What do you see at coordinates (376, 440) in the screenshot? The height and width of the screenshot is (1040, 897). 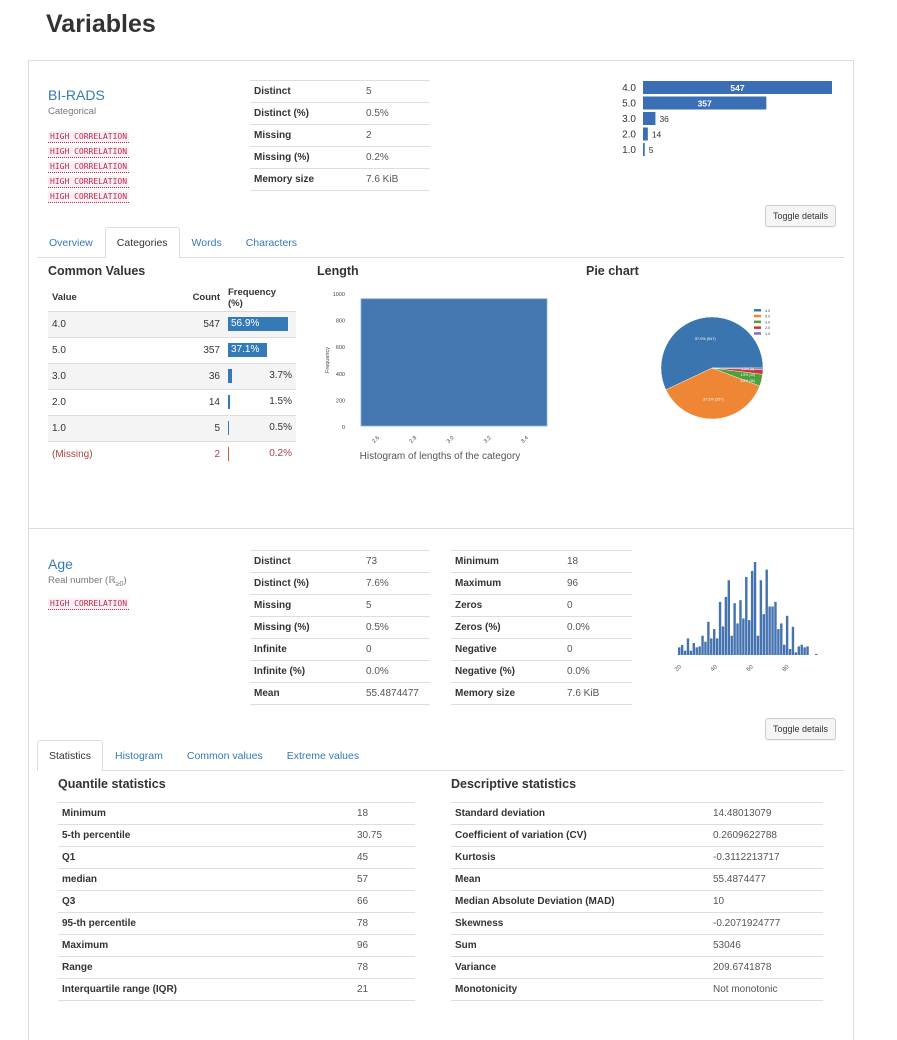 I see `x-tick-label: 2.6` at bounding box center [376, 440].